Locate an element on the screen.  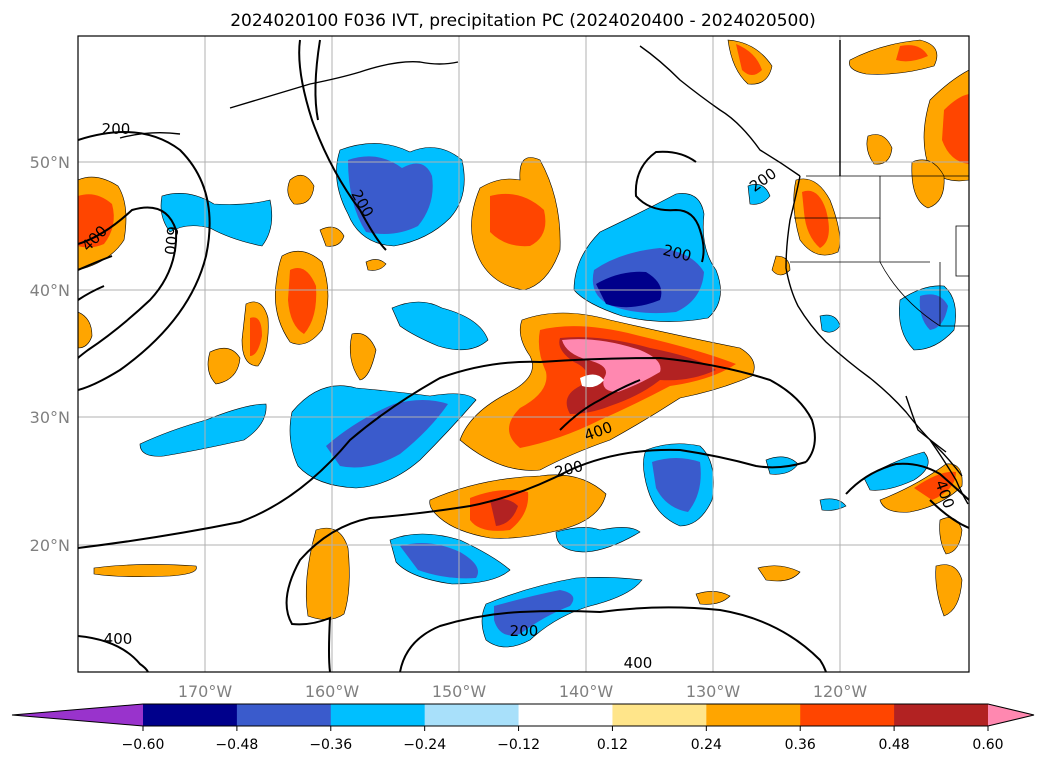
colorbar-tick-label: 0.12 is located at coordinates (612, 745).